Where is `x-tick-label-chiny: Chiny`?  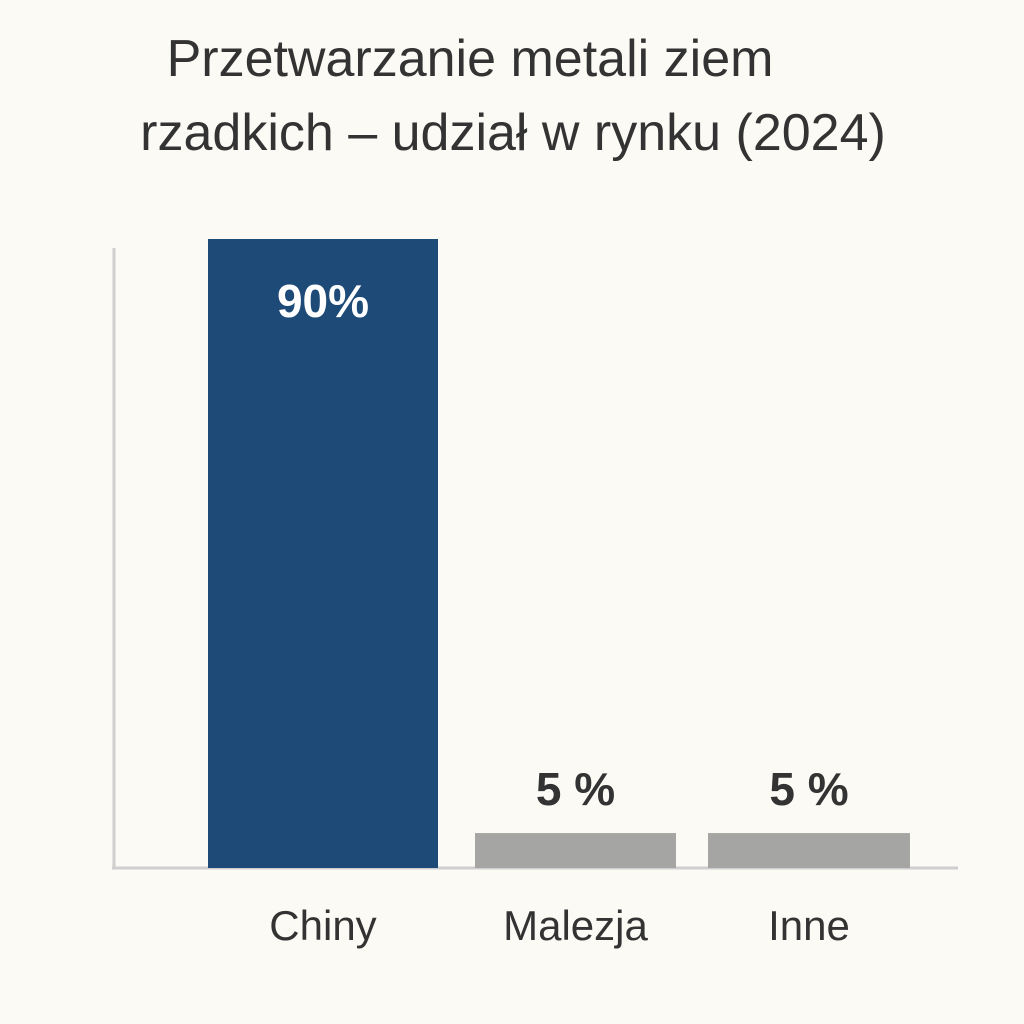 x-tick-label-chiny: Chiny is located at coordinates (322, 925).